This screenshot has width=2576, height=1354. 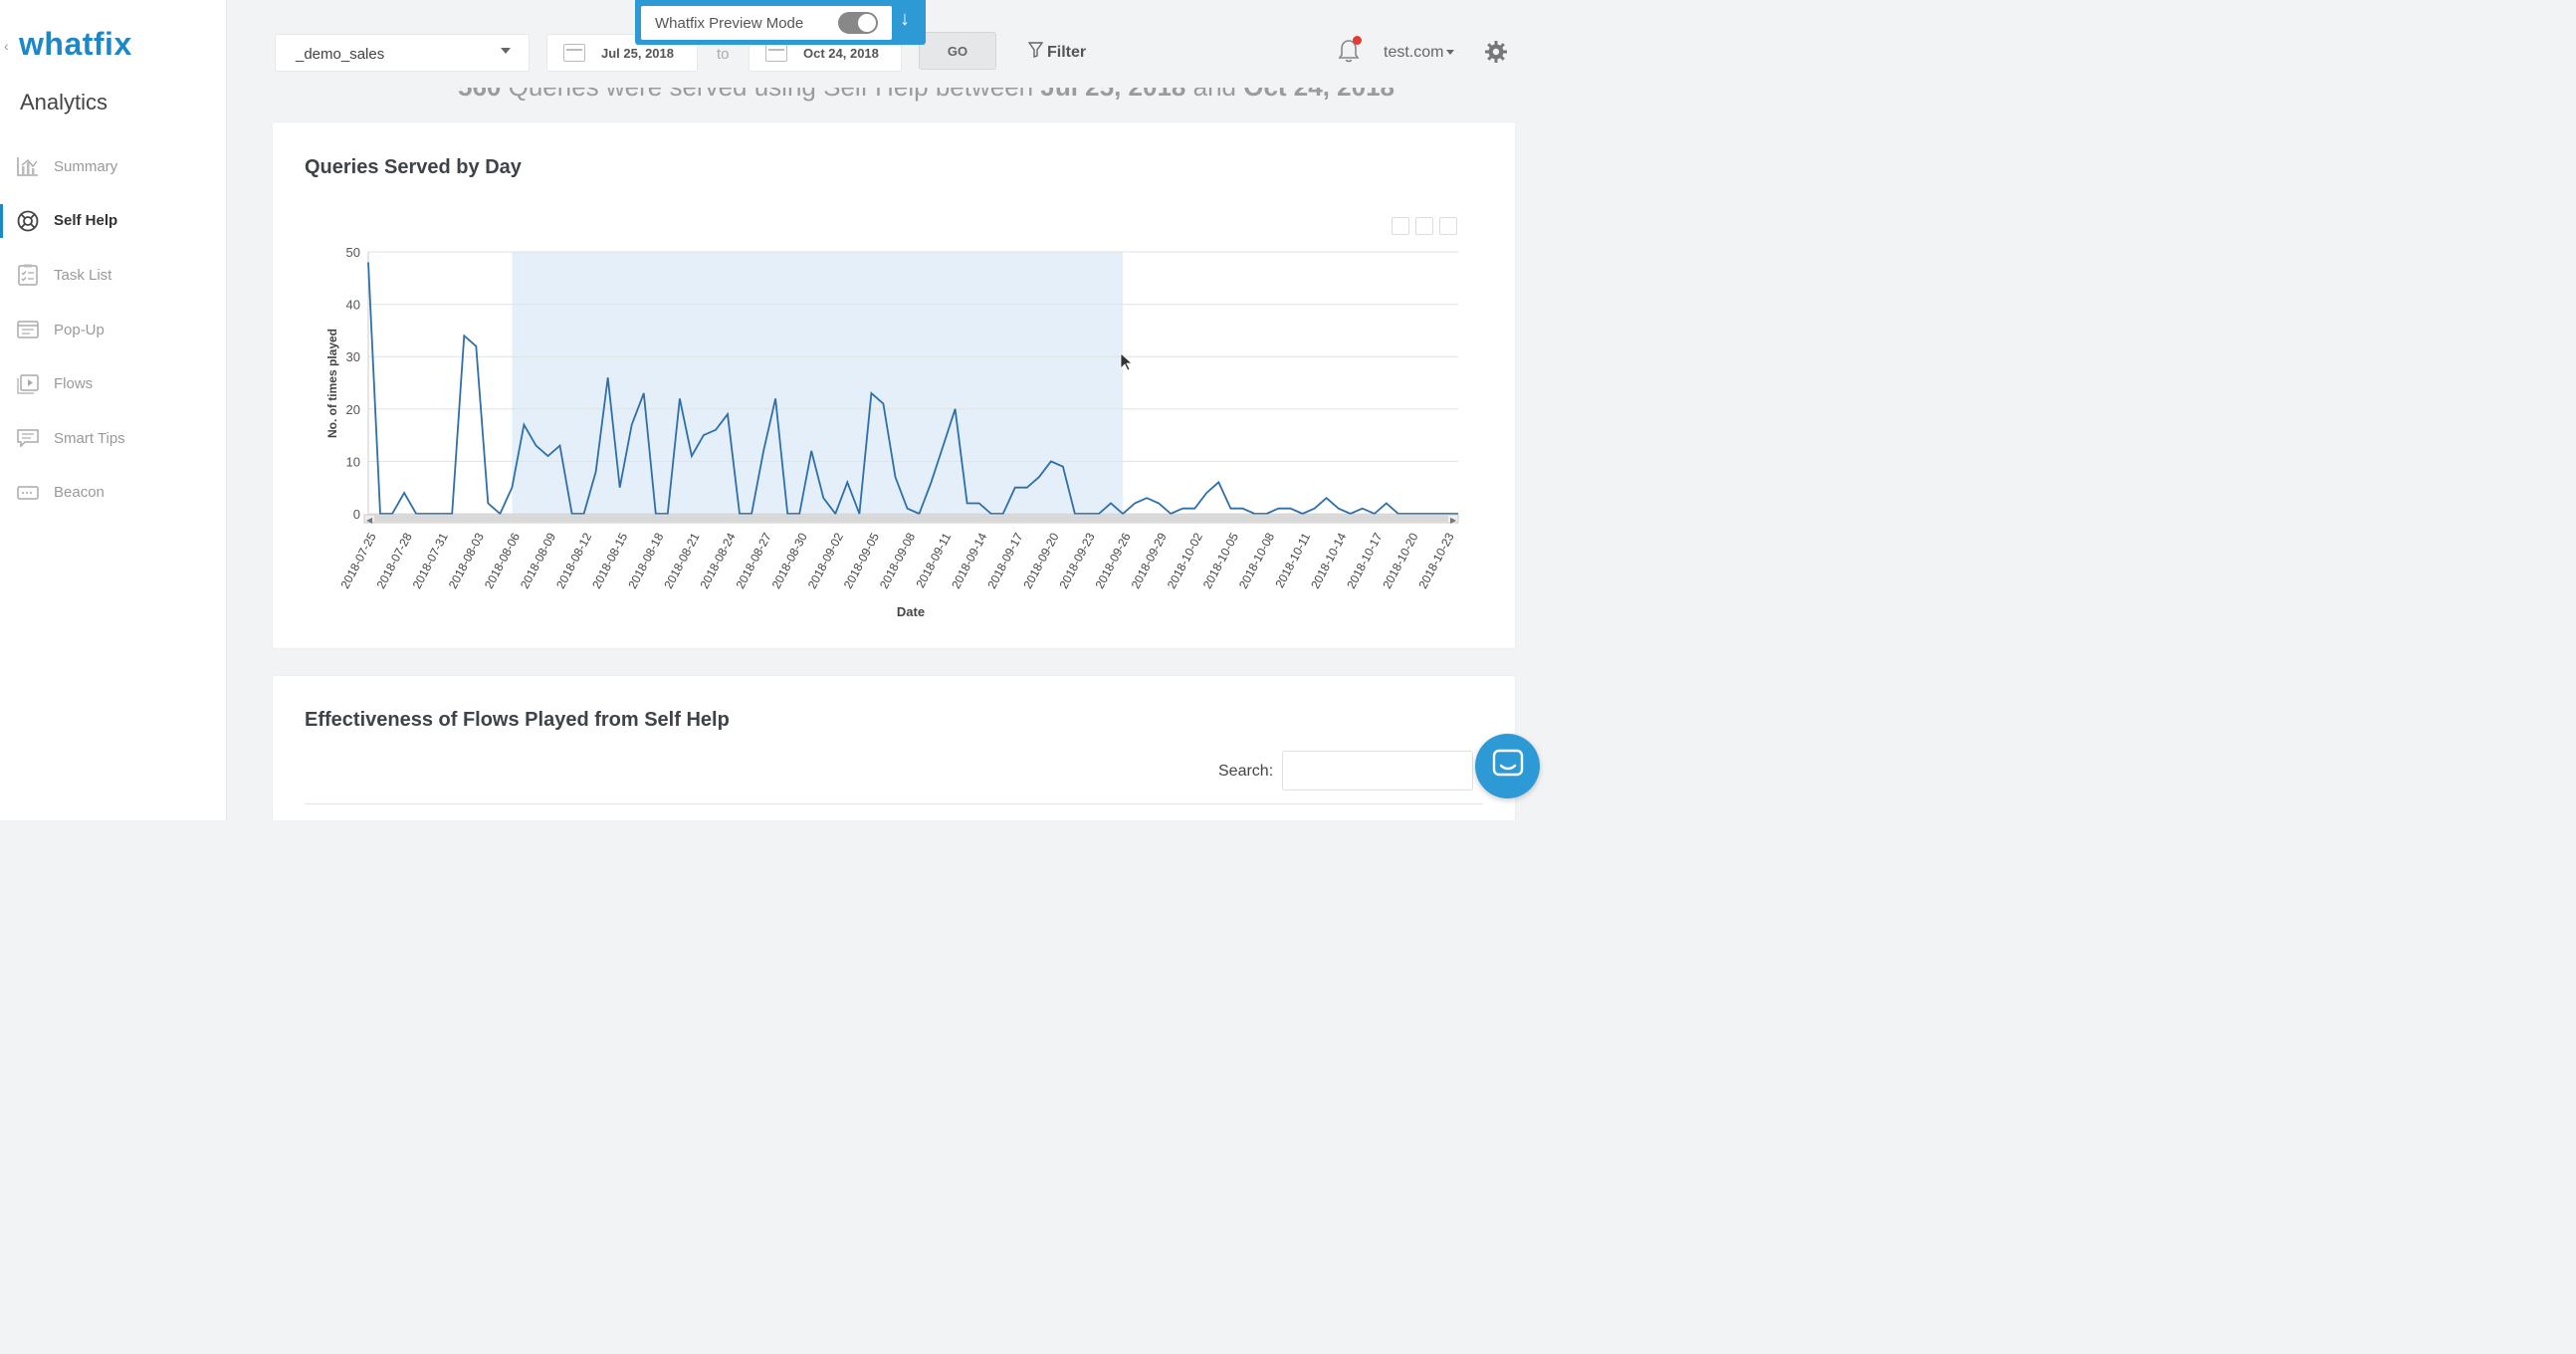 What do you see at coordinates (113, 276) in the screenshot?
I see `sidebar-item-task-list: Task List` at bounding box center [113, 276].